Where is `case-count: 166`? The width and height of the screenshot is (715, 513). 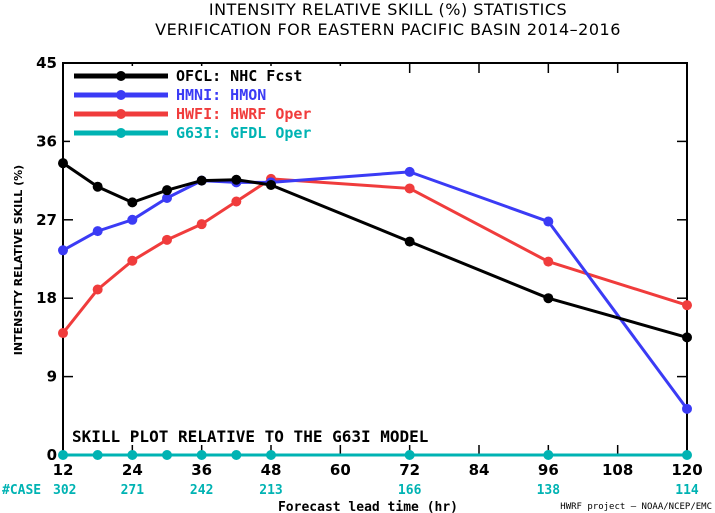
case-count: 166 is located at coordinates (410, 490).